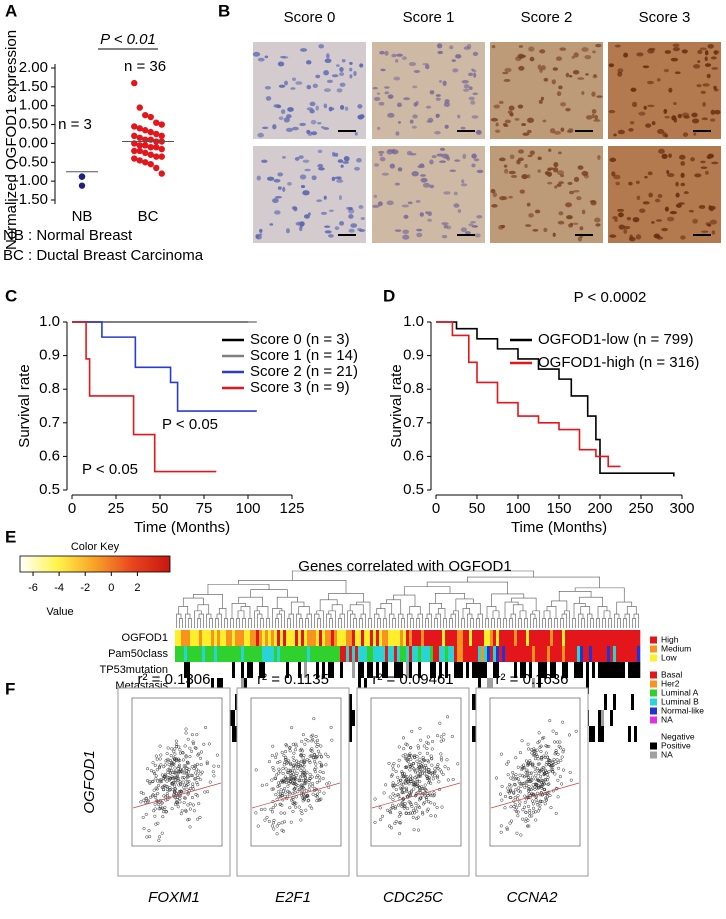 This screenshot has height=919, width=726. I want to click on key-tick-label: 0, so click(111, 588).